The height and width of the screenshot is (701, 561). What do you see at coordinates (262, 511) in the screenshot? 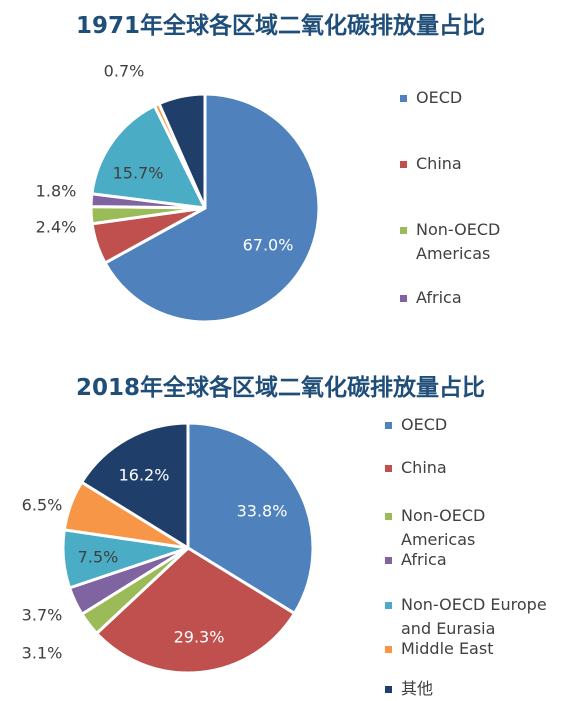
I see `data-label: 33.8%` at bounding box center [262, 511].